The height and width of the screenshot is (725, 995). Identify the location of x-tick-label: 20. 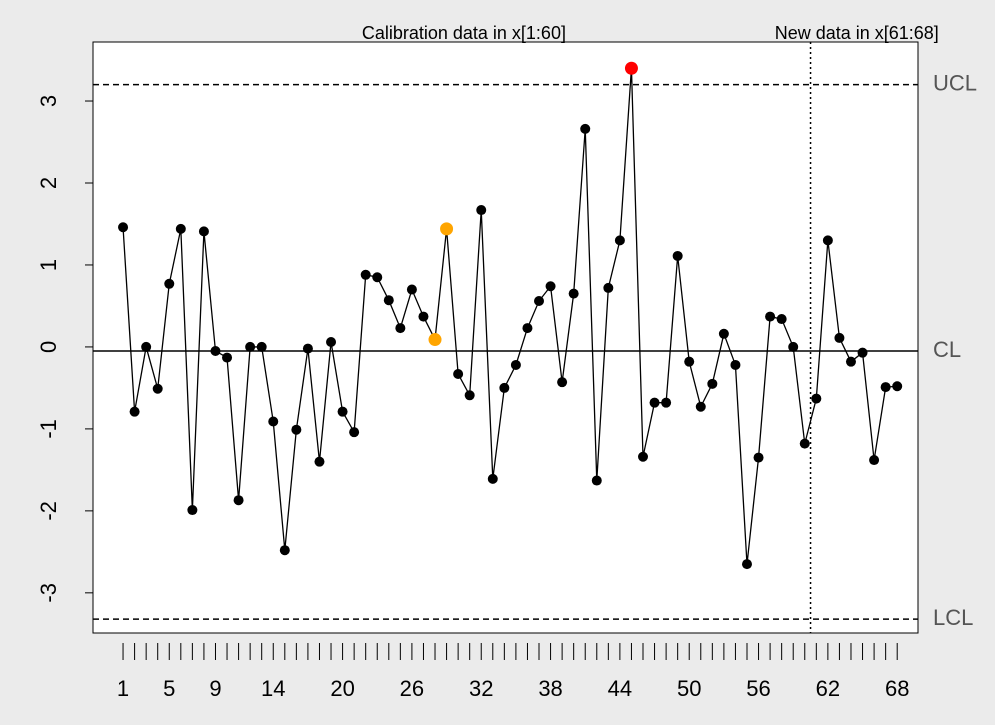
(342, 688).